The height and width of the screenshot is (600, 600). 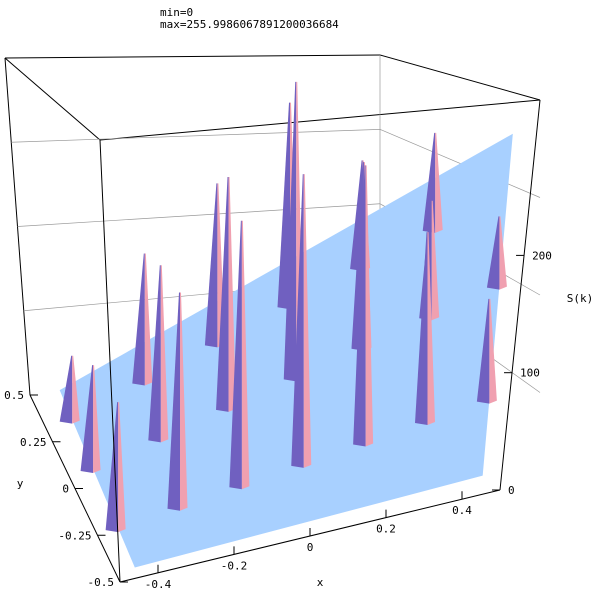 I want to click on x-tick-label: -0.2, so click(x=234, y=565).